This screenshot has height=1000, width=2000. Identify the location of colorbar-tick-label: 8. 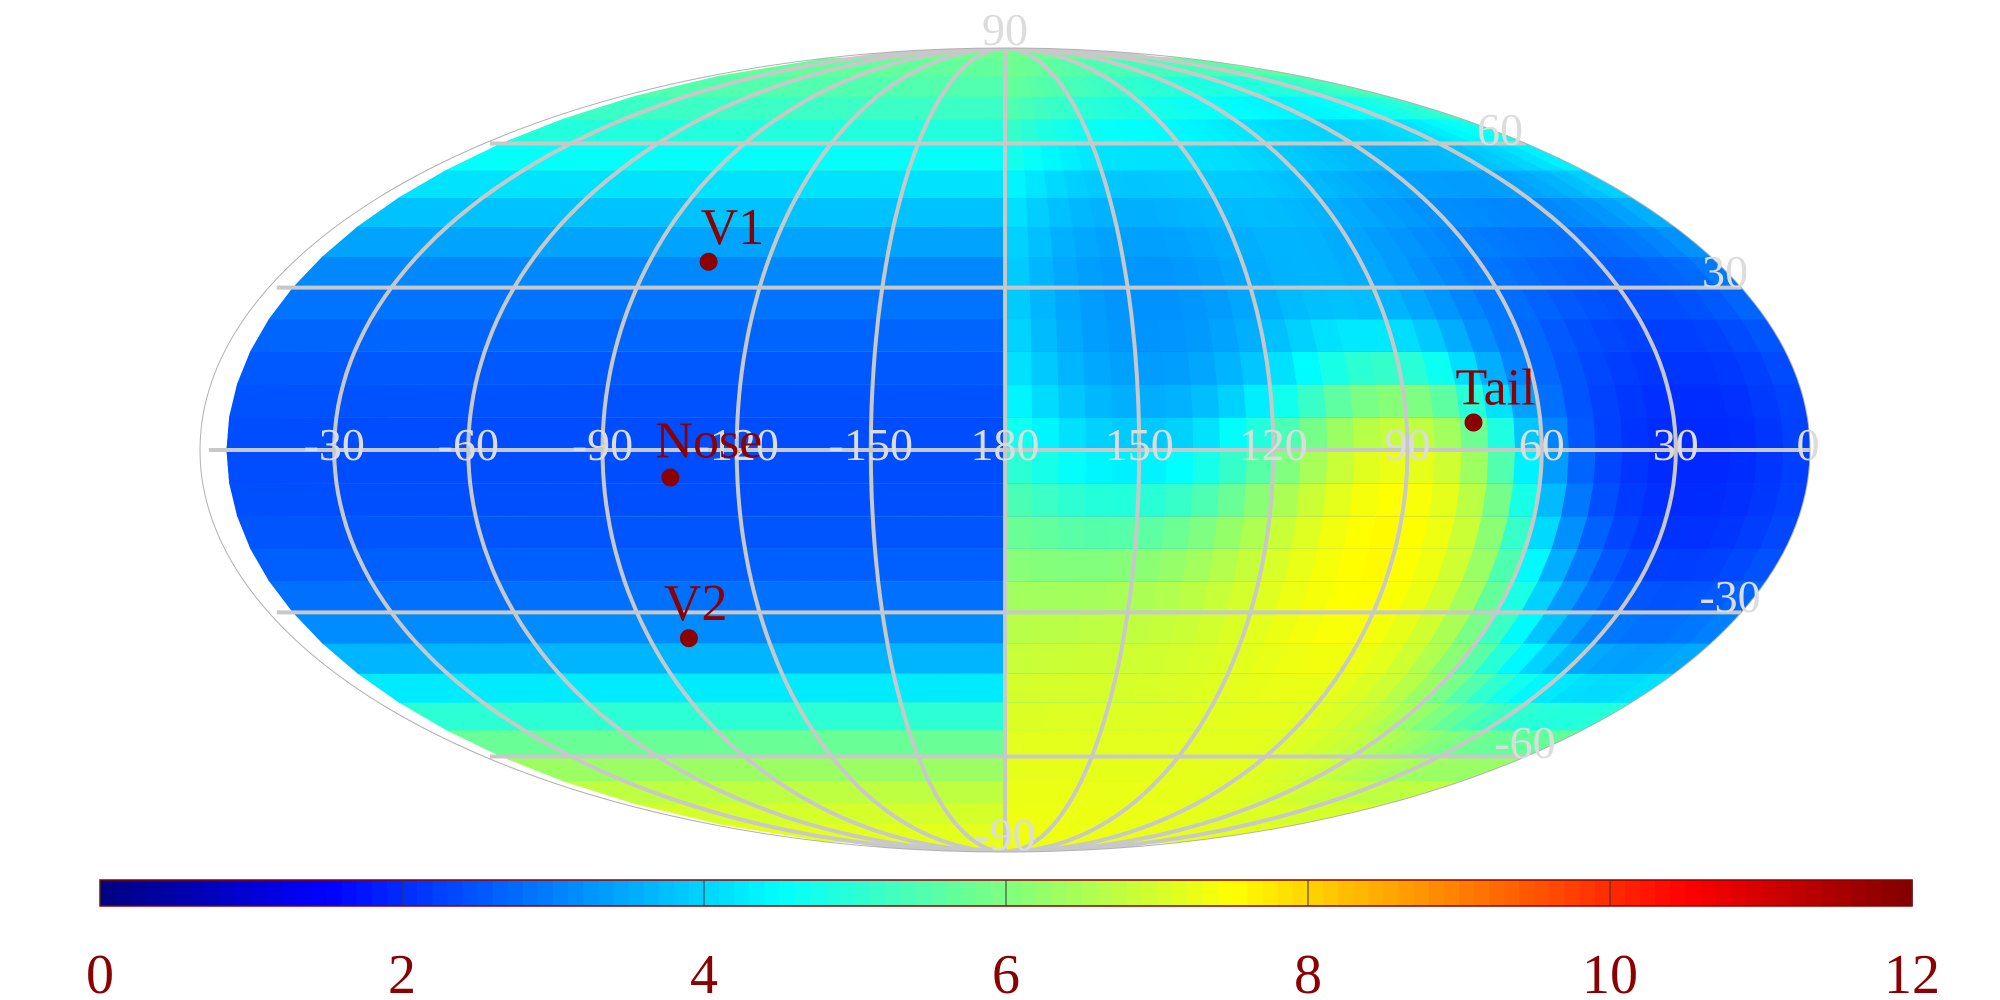
(1308, 972).